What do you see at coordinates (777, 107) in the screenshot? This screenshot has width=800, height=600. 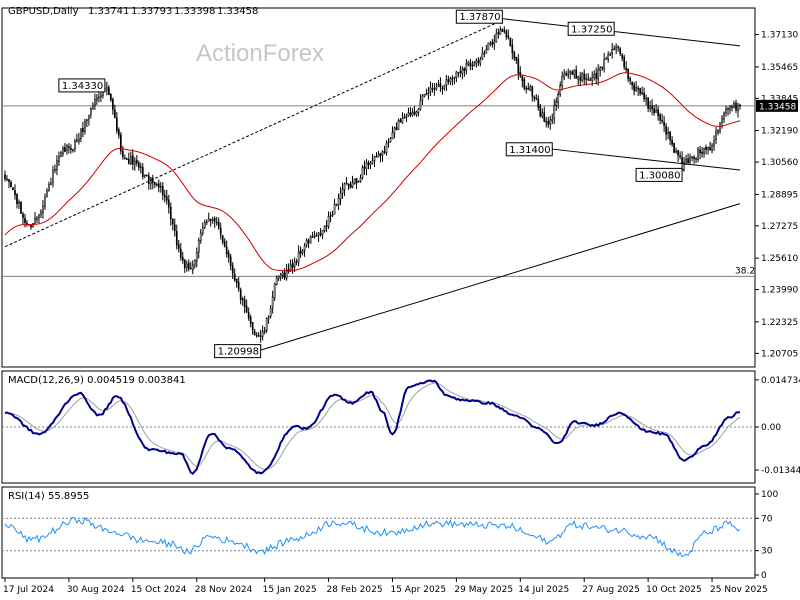 I see `current-price-tag-text: 1.33458` at bounding box center [777, 107].